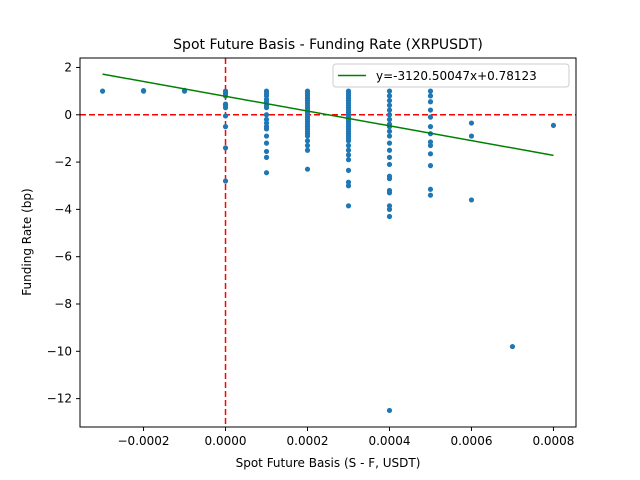  I want to click on legend-box, so click(451, 75).